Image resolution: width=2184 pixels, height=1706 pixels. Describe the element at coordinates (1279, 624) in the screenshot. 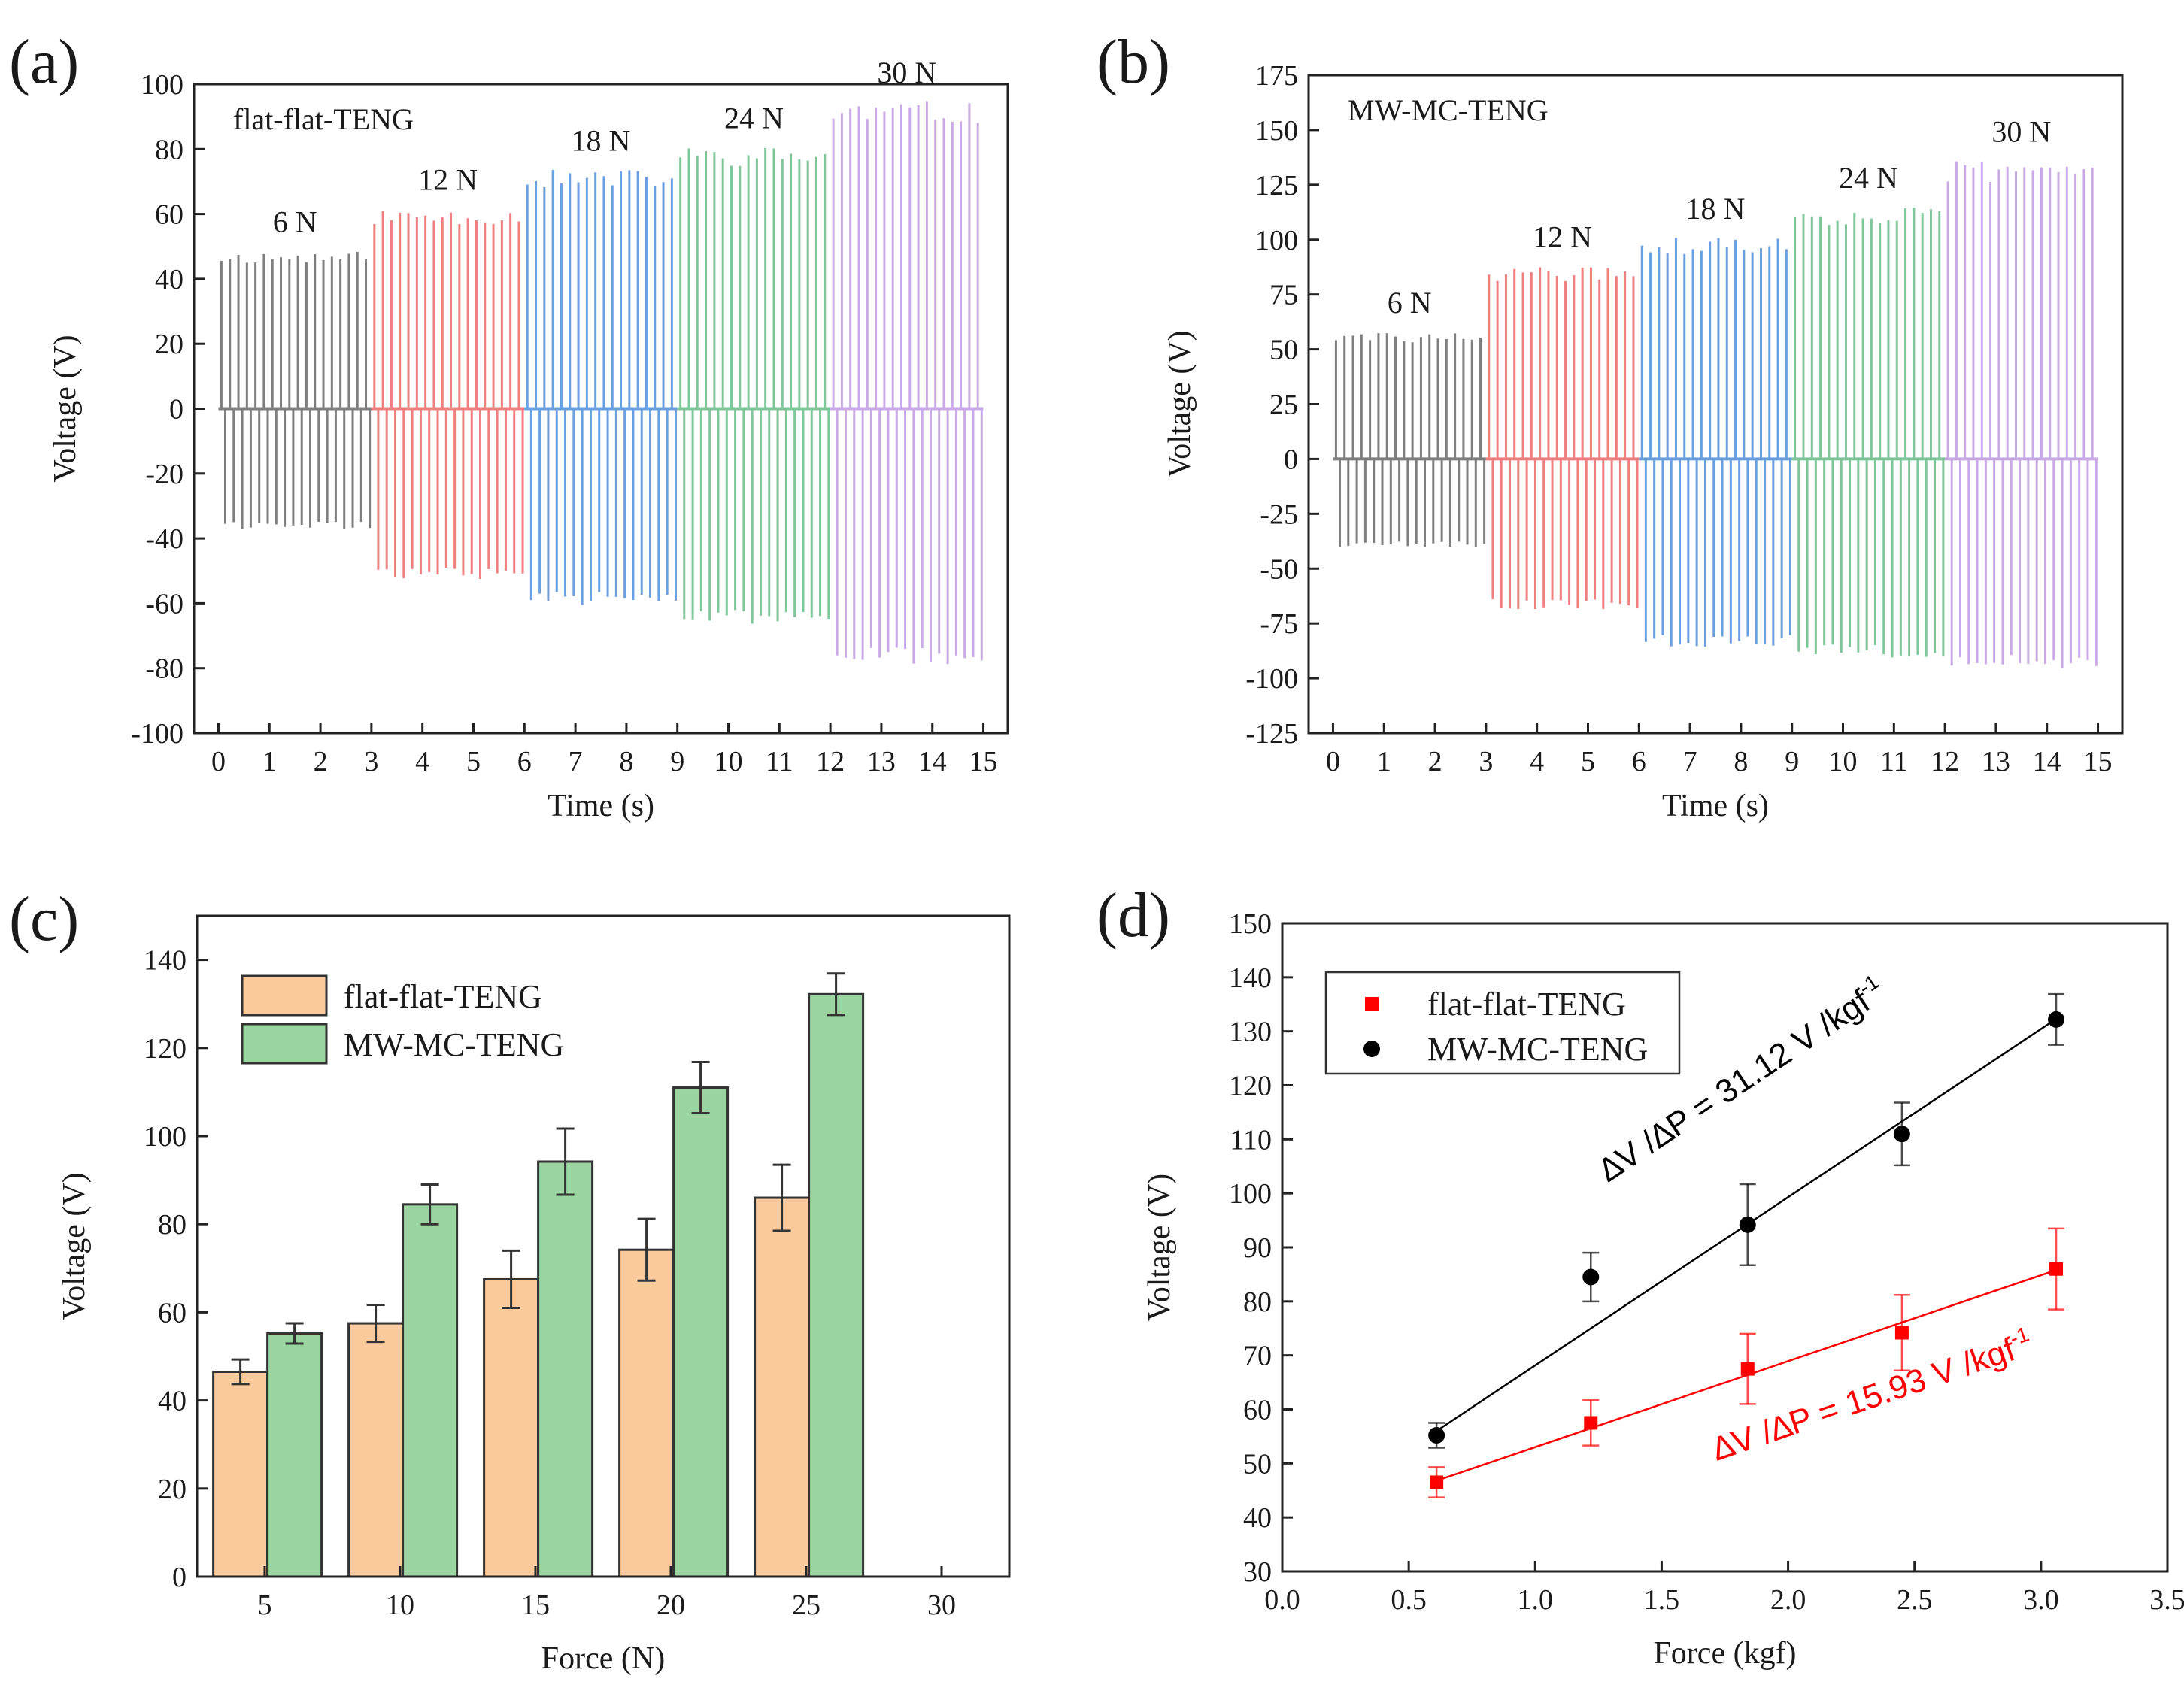

I see `y-tick-label: -75` at that location.